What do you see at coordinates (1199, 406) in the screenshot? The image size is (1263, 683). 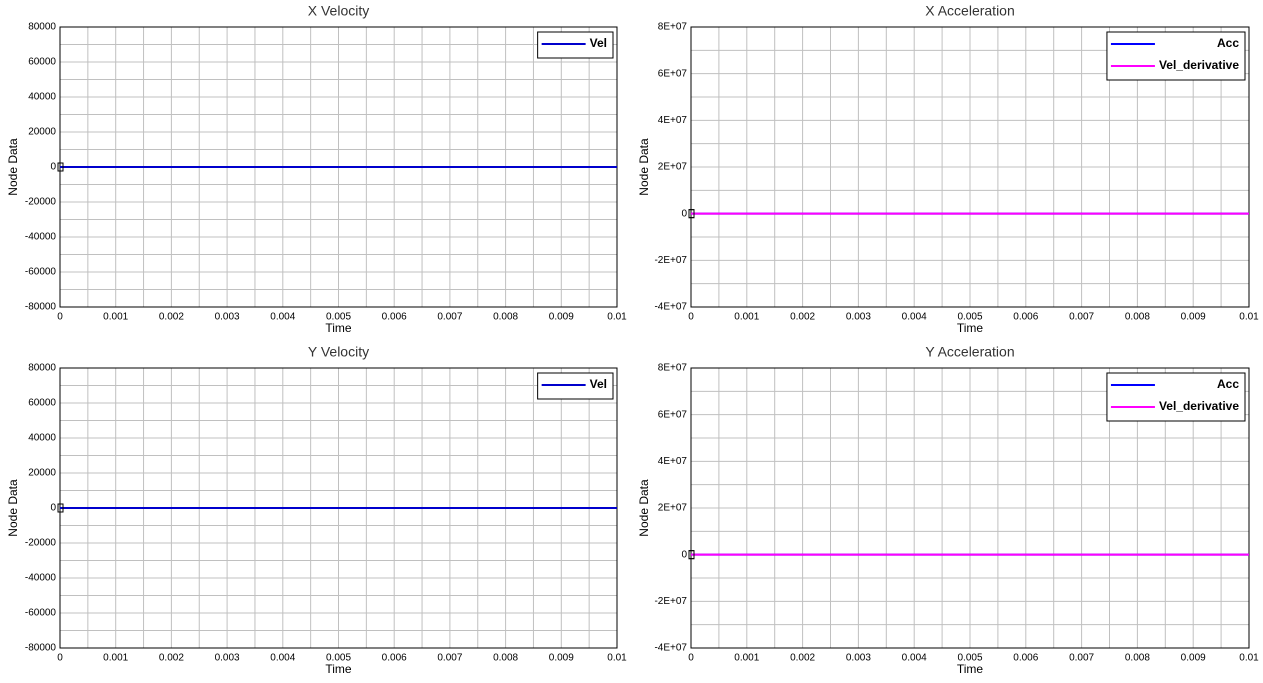 I see `legend-label: Vel_derivative` at bounding box center [1199, 406].